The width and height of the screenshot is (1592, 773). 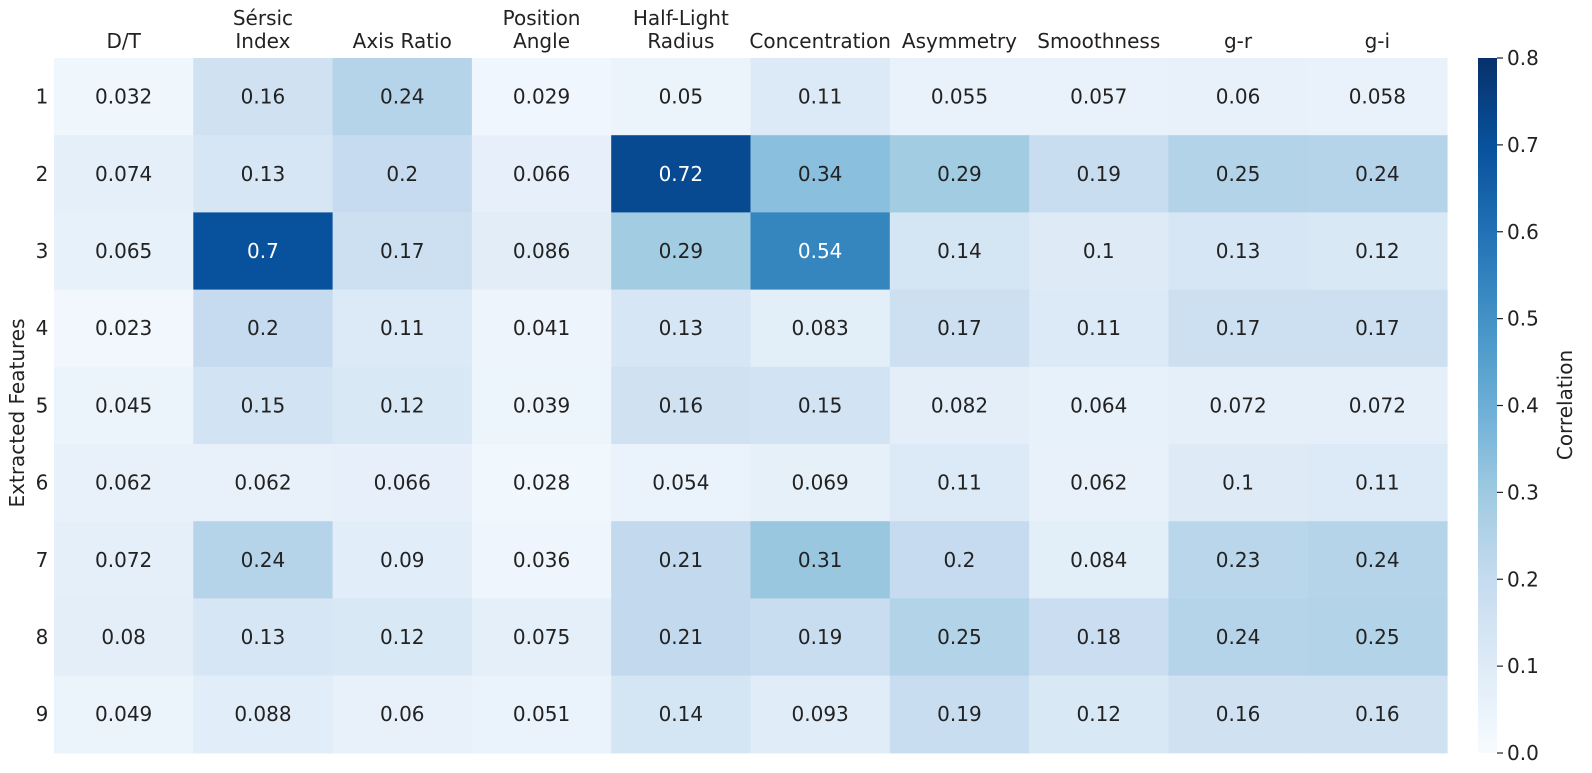 What do you see at coordinates (42, 97) in the screenshot?
I see `row-label: 1` at bounding box center [42, 97].